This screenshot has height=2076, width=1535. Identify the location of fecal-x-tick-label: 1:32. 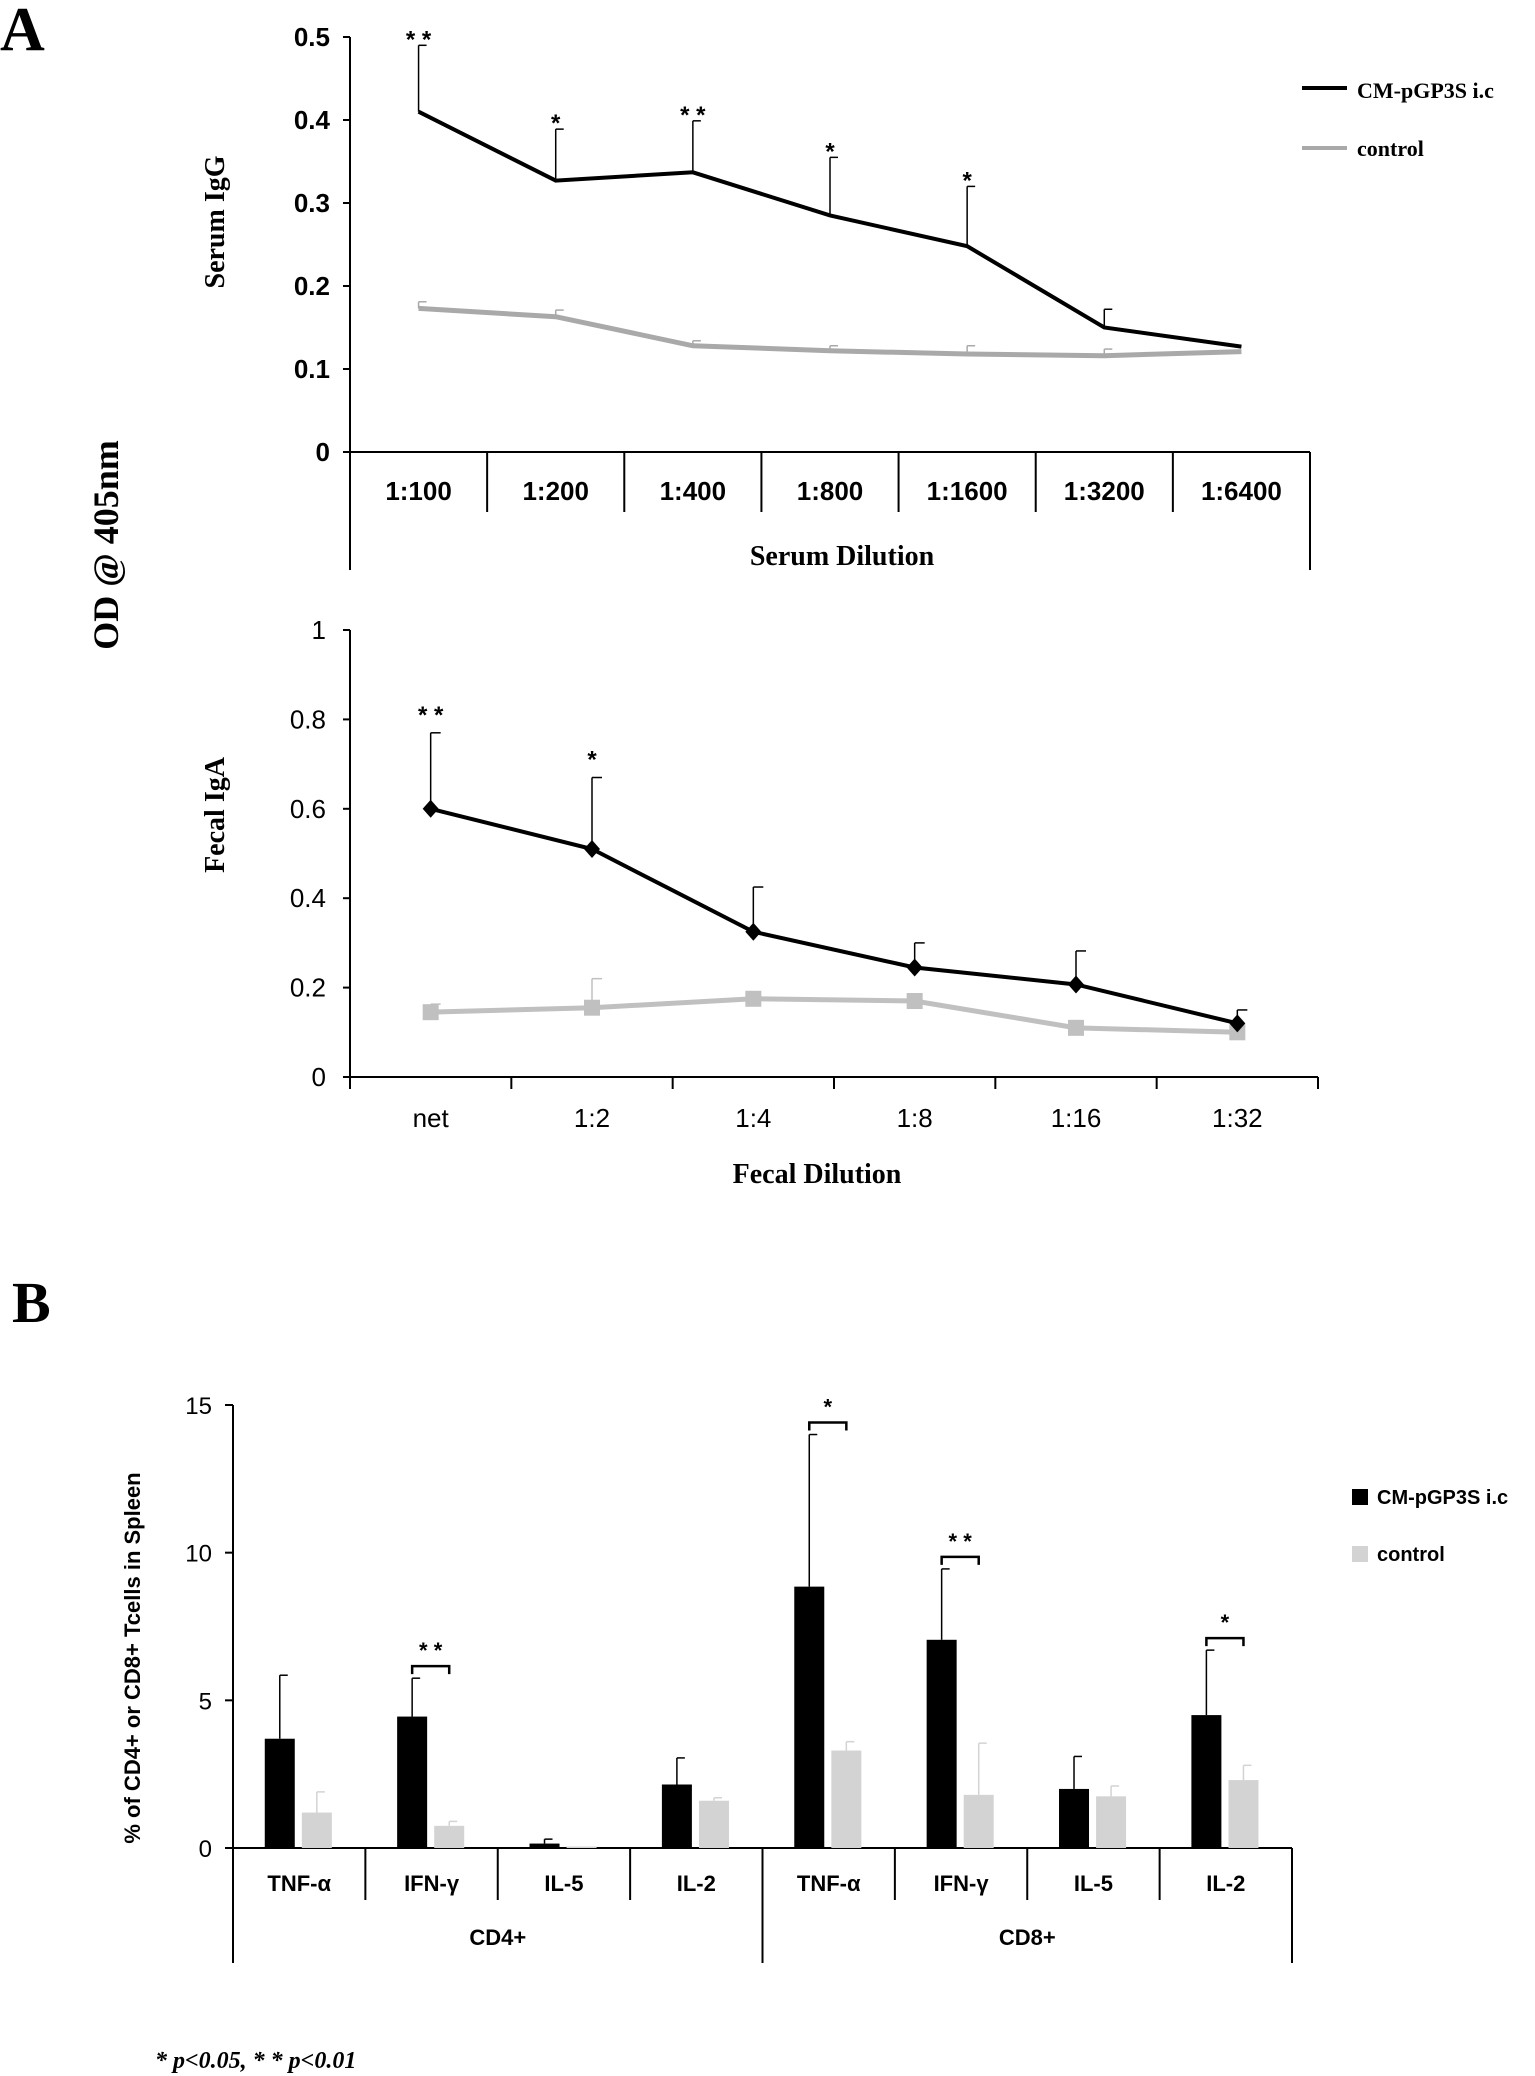
(1237, 1118).